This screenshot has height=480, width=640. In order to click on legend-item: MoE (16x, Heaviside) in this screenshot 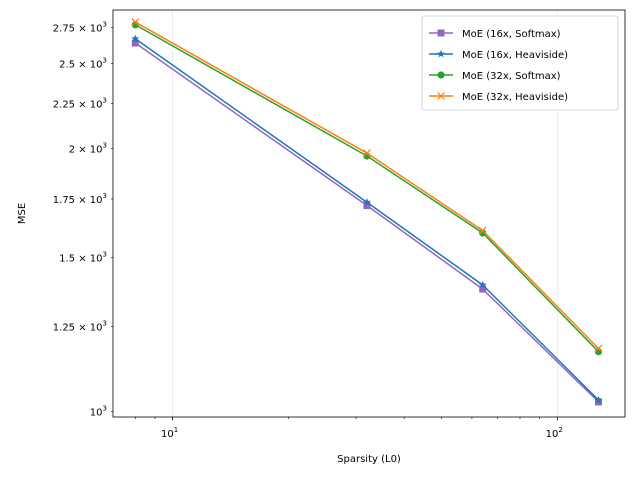, I will do `click(498, 55)`.